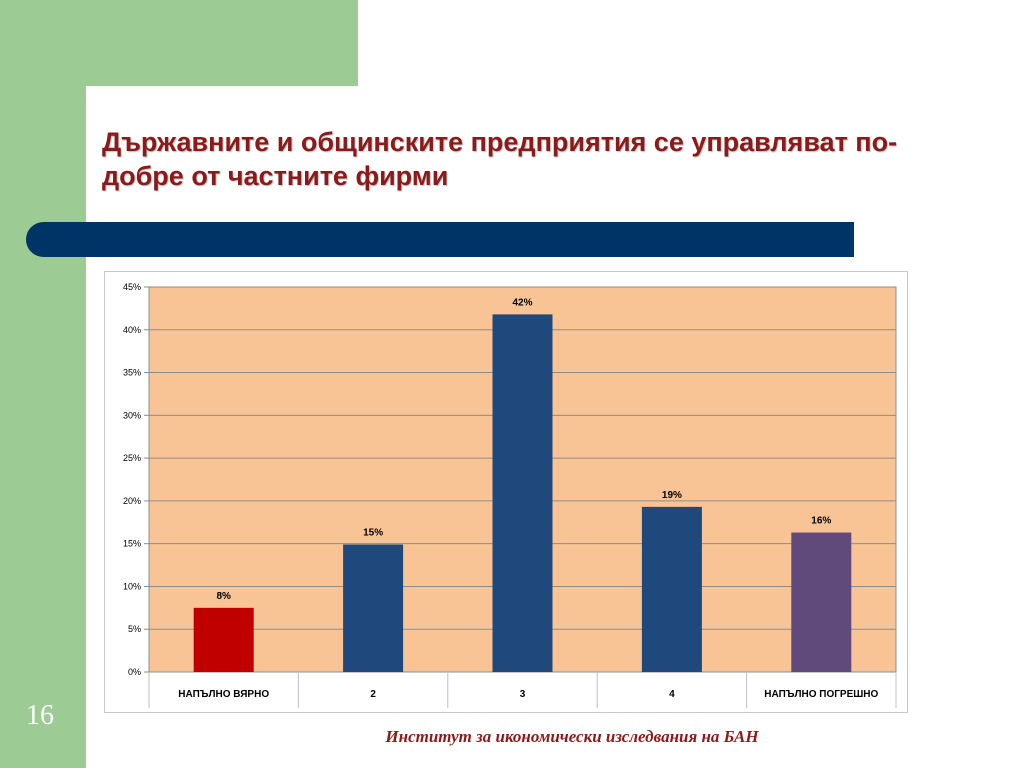 Image resolution: width=1024 pixels, height=768 pixels. What do you see at coordinates (672, 495) in the screenshot?
I see `data-label: 19%` at bounding box center [672, 495].